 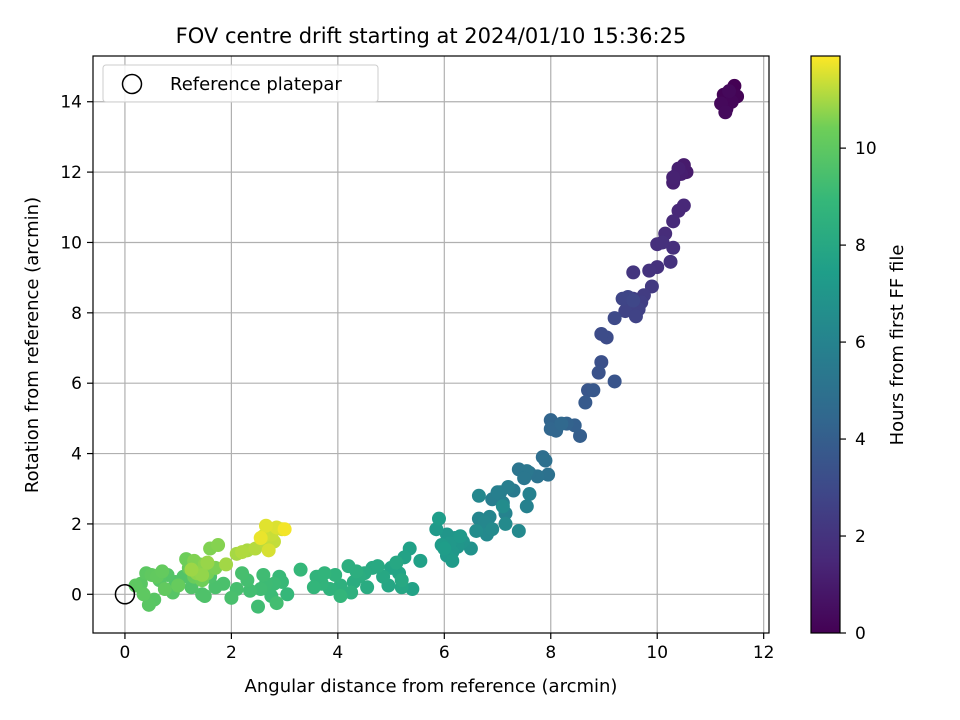 What do you see at coordinates (32, 345) in the screenshot?
I see `y-axis-label: Rotation from reference (arcmin)` at bounding box center [32, 345].